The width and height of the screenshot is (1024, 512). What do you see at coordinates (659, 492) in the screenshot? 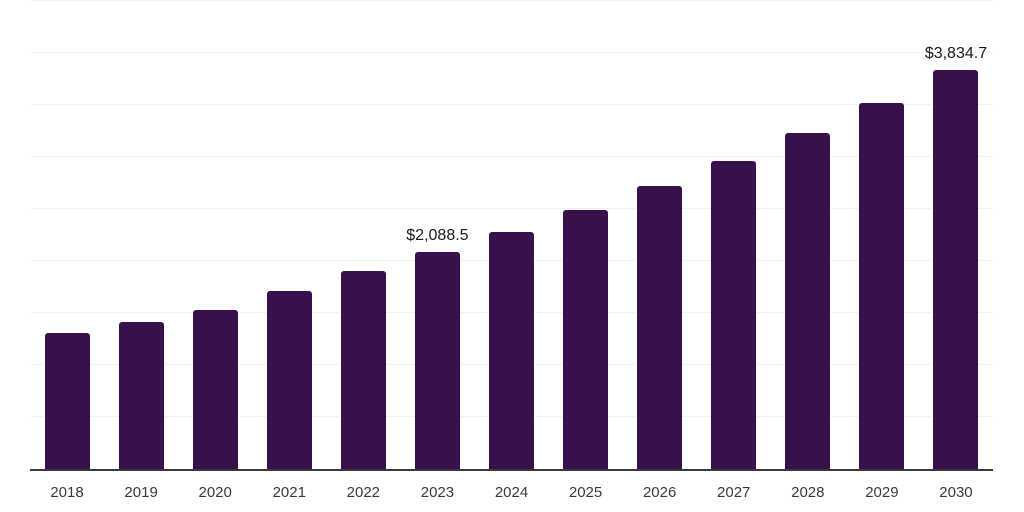
I see `x-tick-2026: 2026` at bounding box center [659, 492].